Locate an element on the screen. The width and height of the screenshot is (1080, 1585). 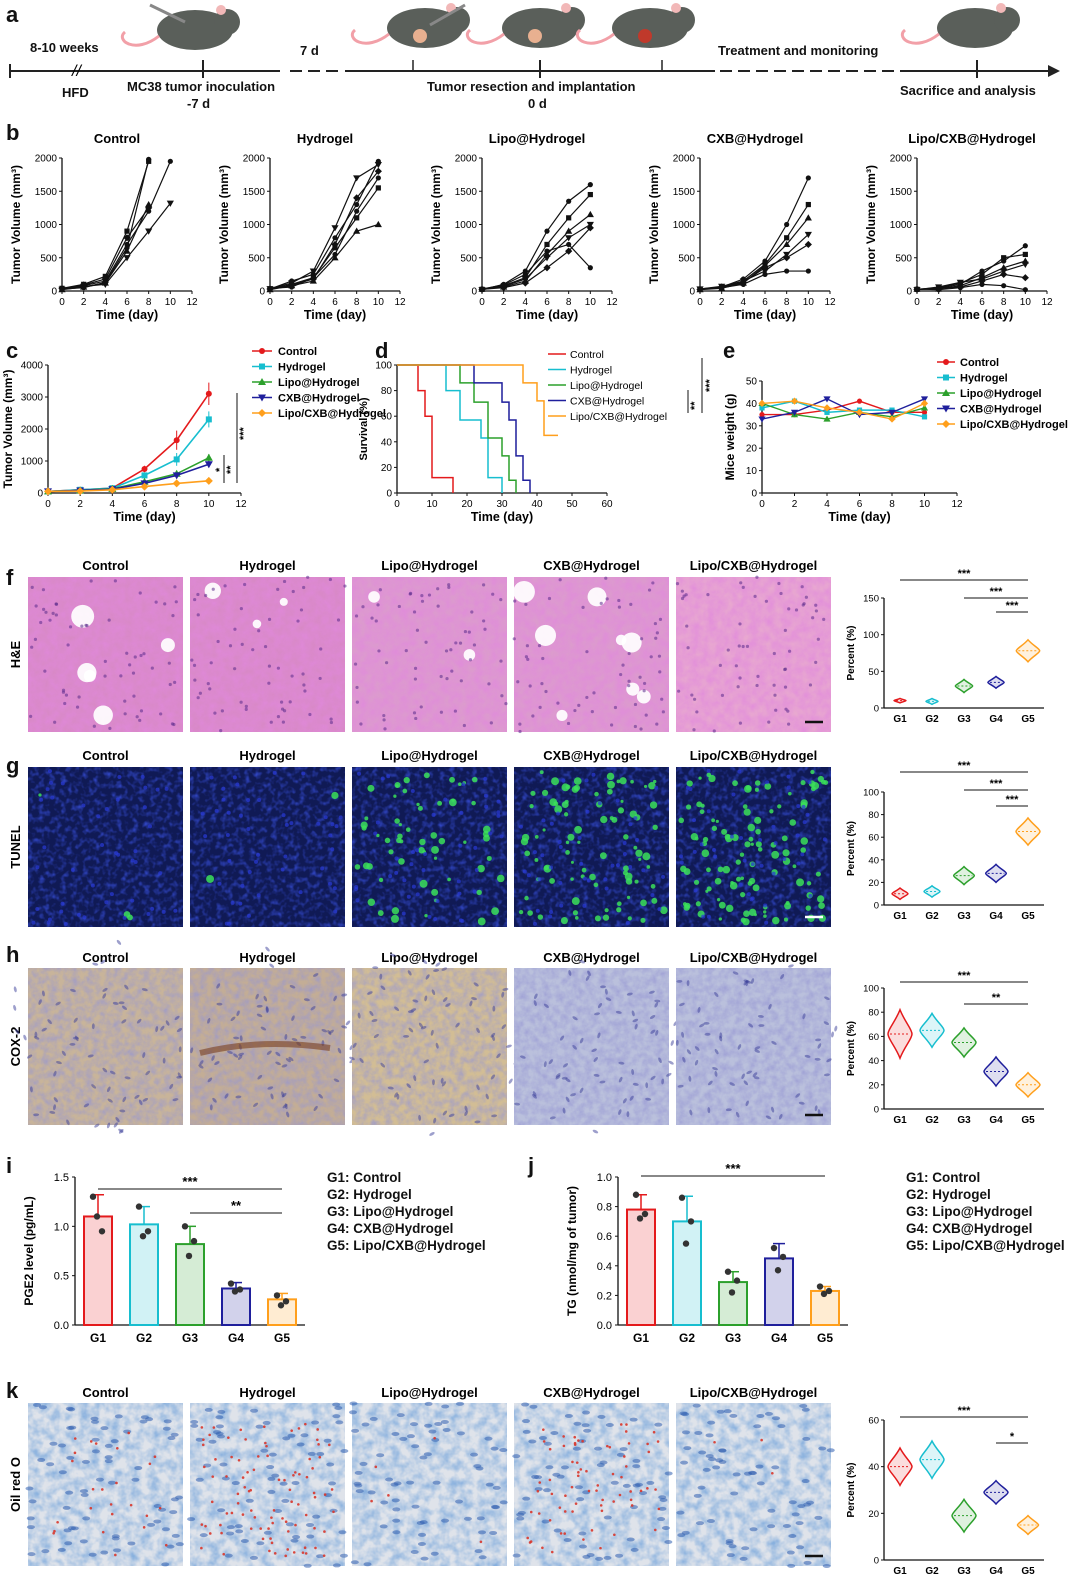
x-tick-label: G1 is located at coordinates (900, 719).